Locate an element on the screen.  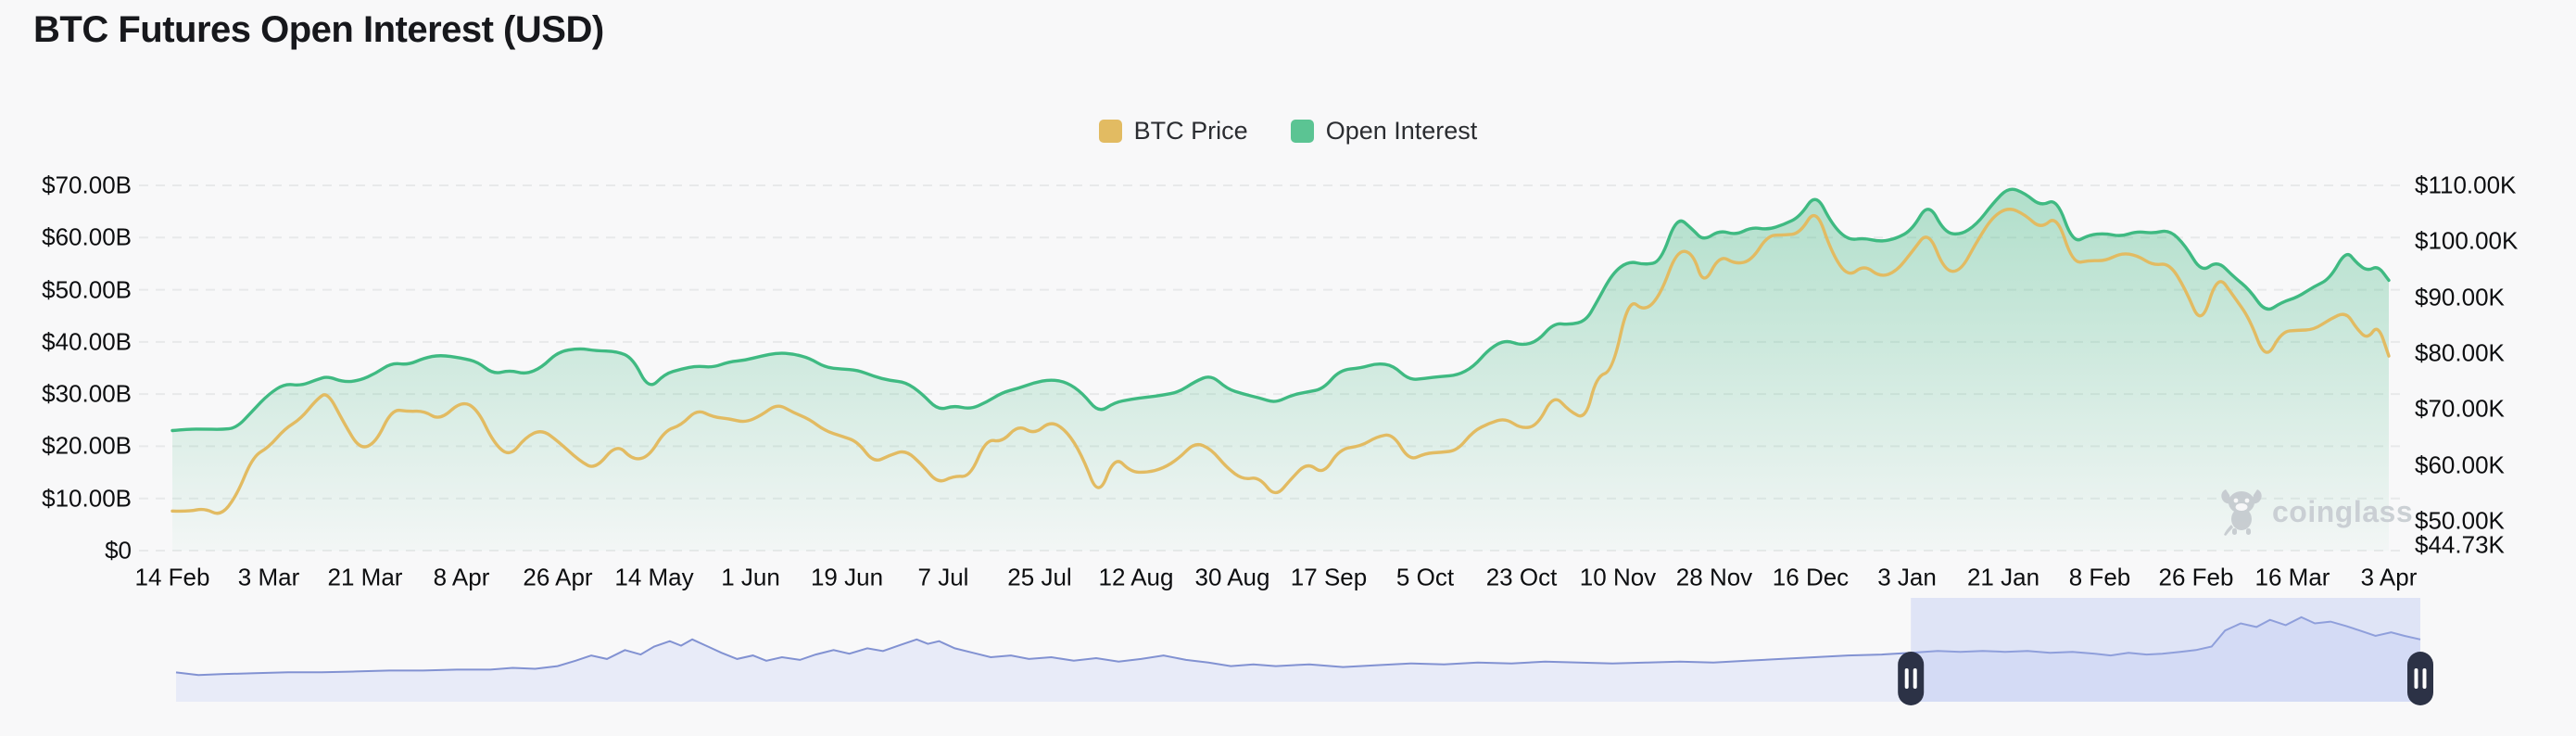
navigator-selection is located at coordinates (2165, 650).